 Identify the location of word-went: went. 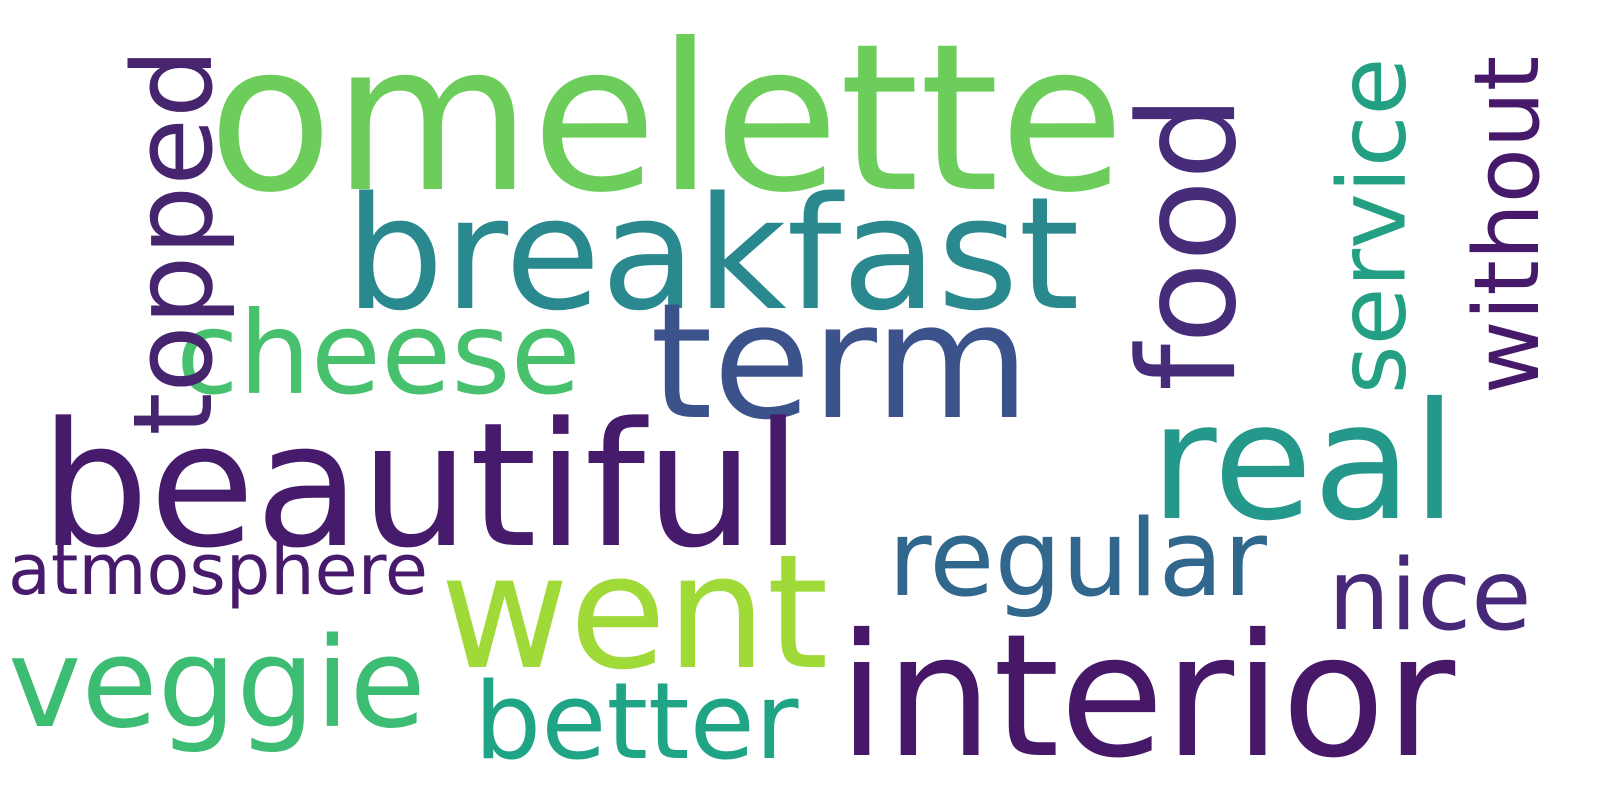
(634, 613).